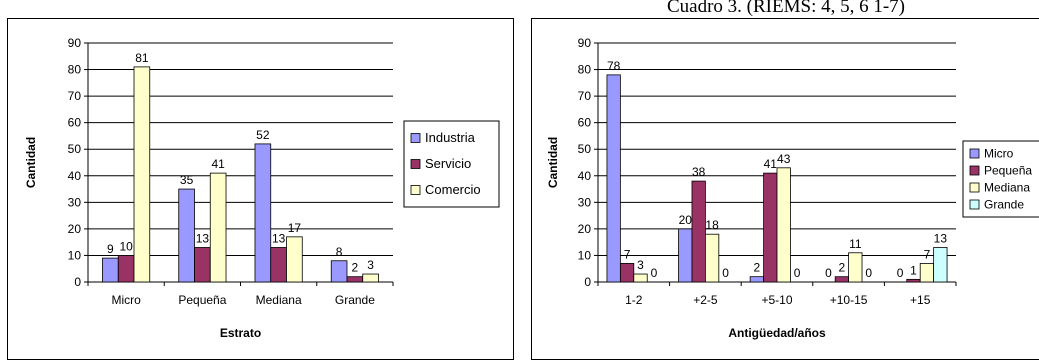 The width and height of the screenshot is (1039, 360). I want to click on page-header: Cuadro 3. (RIEMS: 4, 5, 6 1-7), so click(519, 9).